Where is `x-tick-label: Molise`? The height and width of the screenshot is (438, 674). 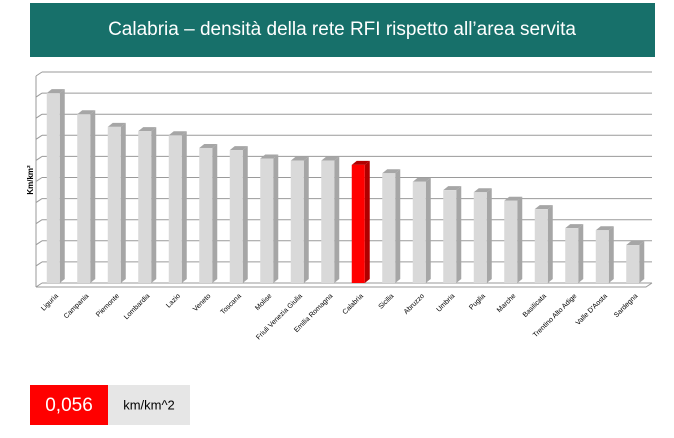 x-tick-label: Molise is located at coordinates (263, 302).